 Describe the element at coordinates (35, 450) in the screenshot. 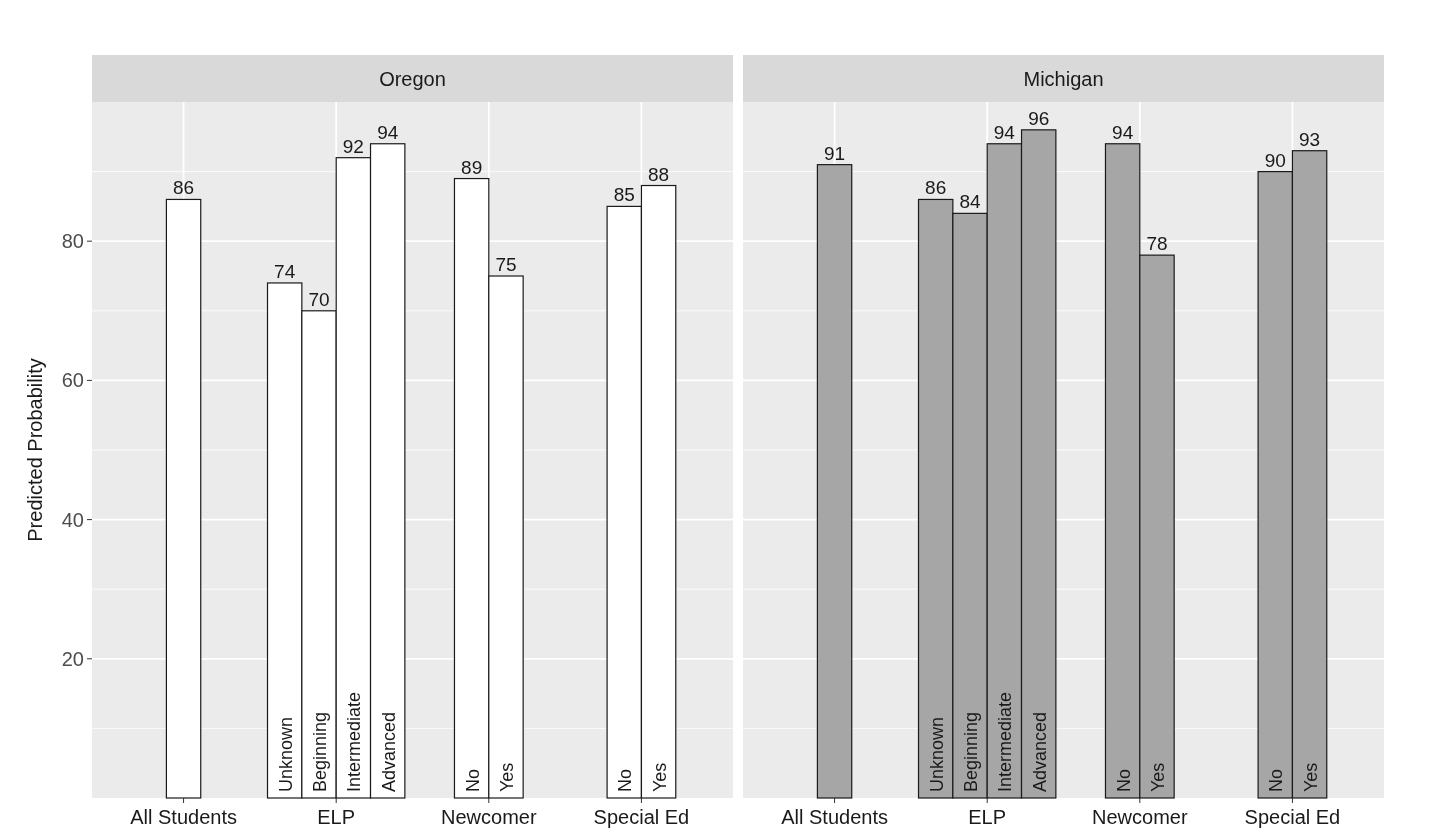

I see `y-axis-title: Predicted Probability` at that location.